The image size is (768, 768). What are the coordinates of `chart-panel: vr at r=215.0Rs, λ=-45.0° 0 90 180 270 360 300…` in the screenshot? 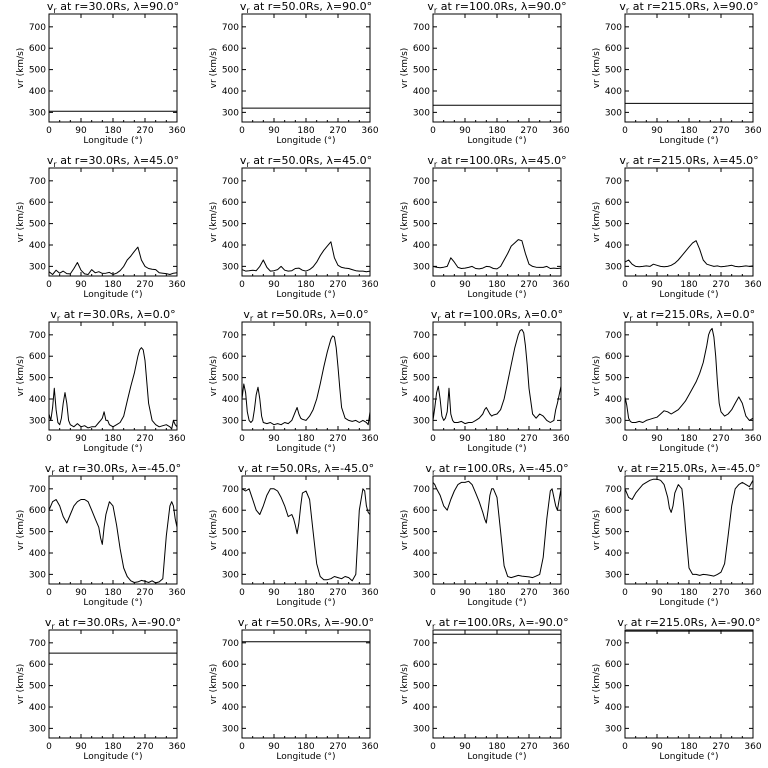 It's located at (677, 535).